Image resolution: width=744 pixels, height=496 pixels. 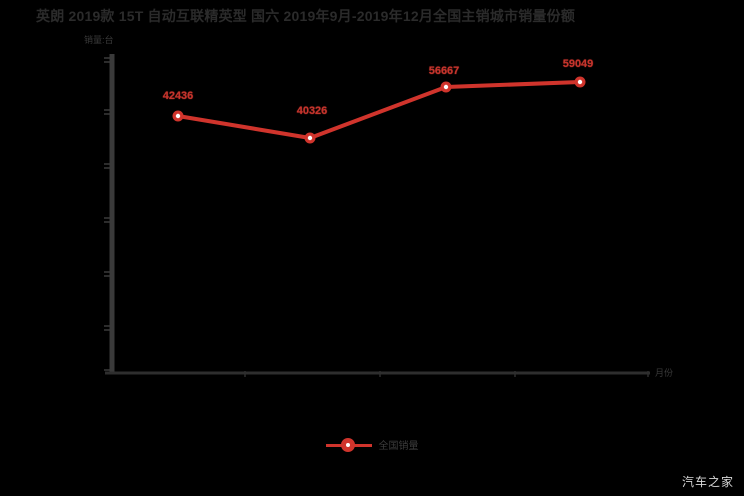 I want to click on y-axis-ticks, so click(x=108, y=214).